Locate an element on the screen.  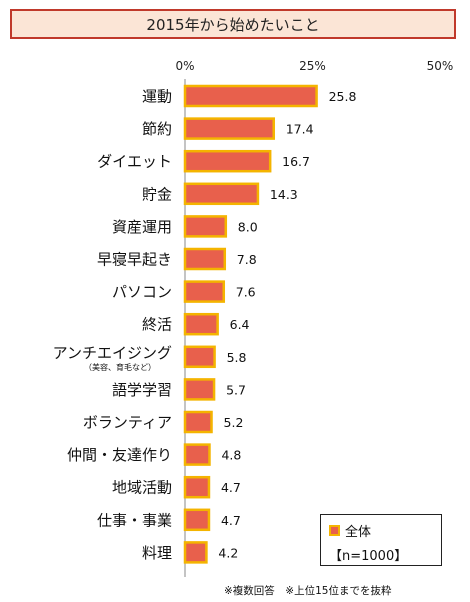
legend-entry: 全体 is located at coordinates (350, 530).